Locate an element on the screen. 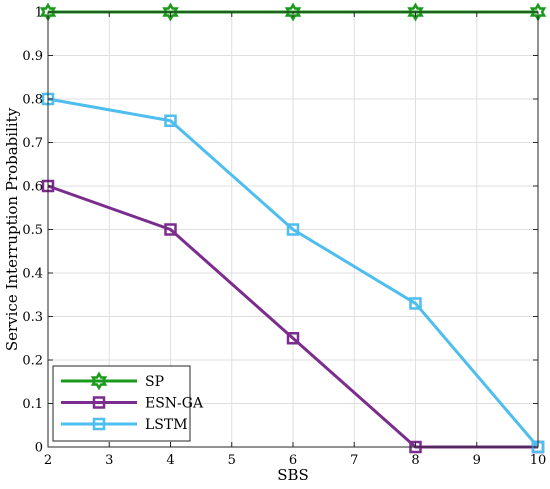 This screenshot has height=489, width=550. legend-label: SP is located at coordinates (154, 382).